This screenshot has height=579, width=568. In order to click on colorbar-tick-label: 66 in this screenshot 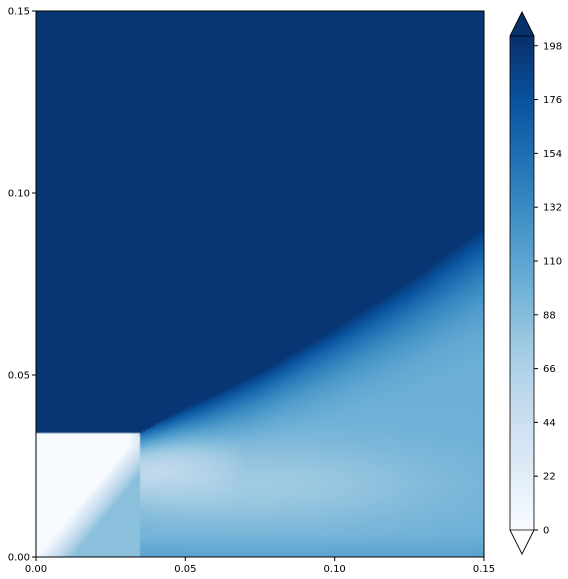, I will do `click(549, 369)`.